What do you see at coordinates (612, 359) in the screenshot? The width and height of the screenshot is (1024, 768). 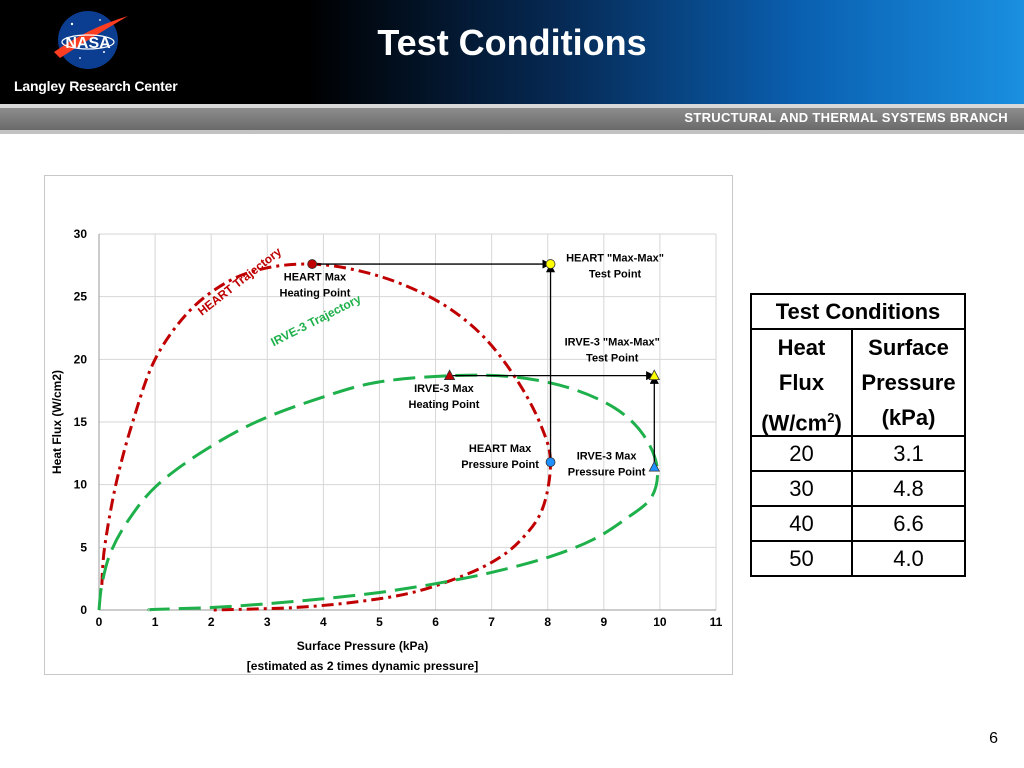 I see `irve3-max-max-label: Test Point` at bounding box center [612, 359].